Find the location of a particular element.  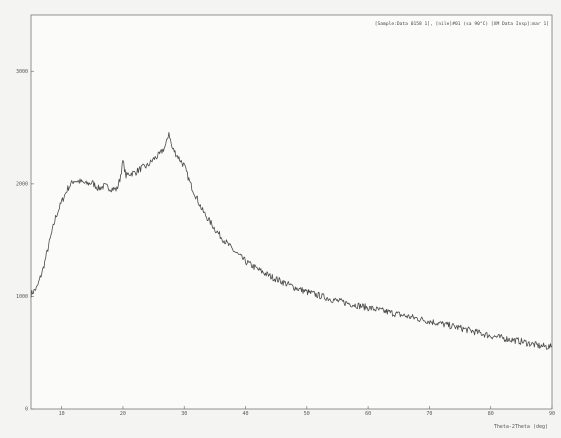

x-axis-label: Theta-2Theta (deg) is located at coordinates (521, 427).